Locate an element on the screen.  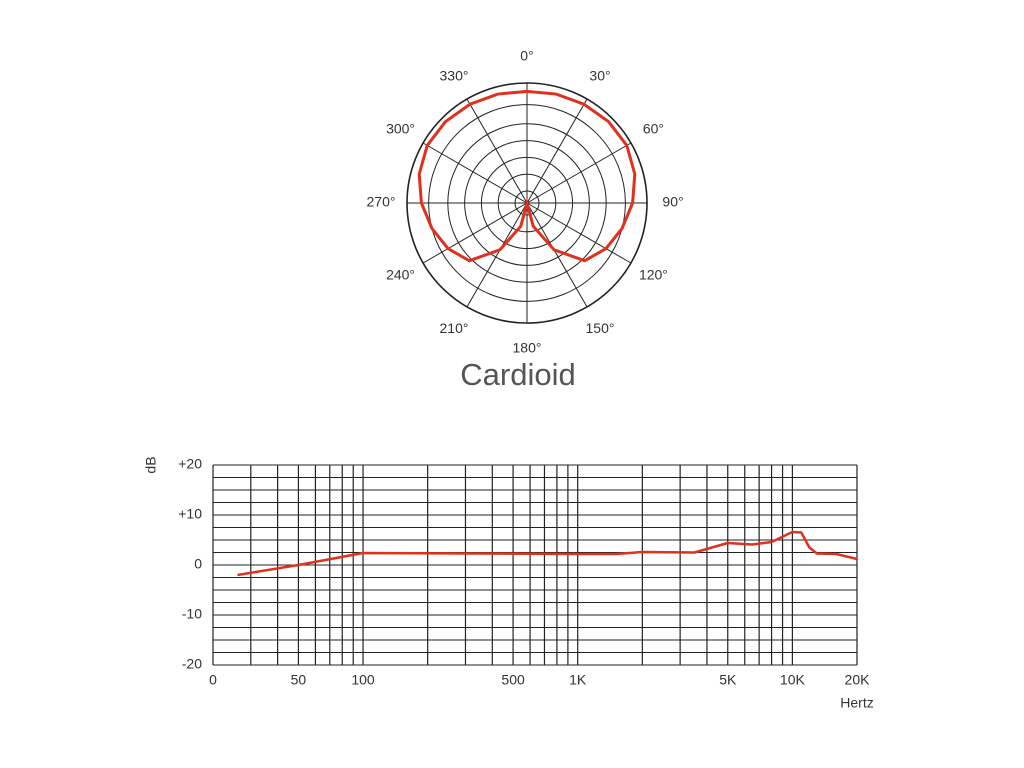
x-tick-label: 20K is located at coordinates (858, 680).